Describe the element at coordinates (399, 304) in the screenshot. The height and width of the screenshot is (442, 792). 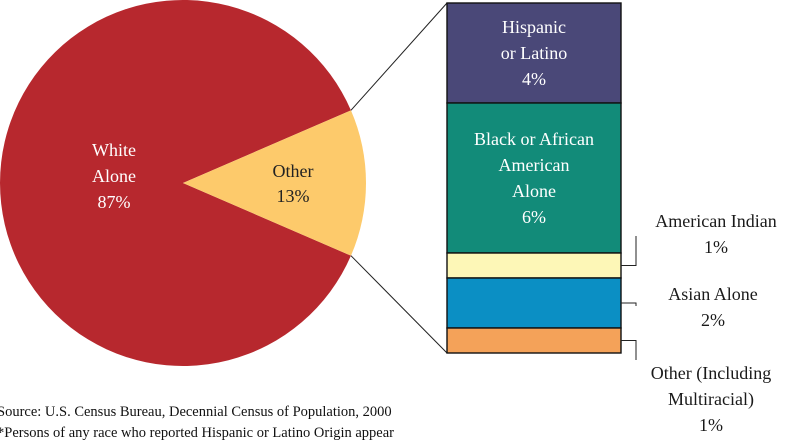
I see `connector-bottom` at that location.